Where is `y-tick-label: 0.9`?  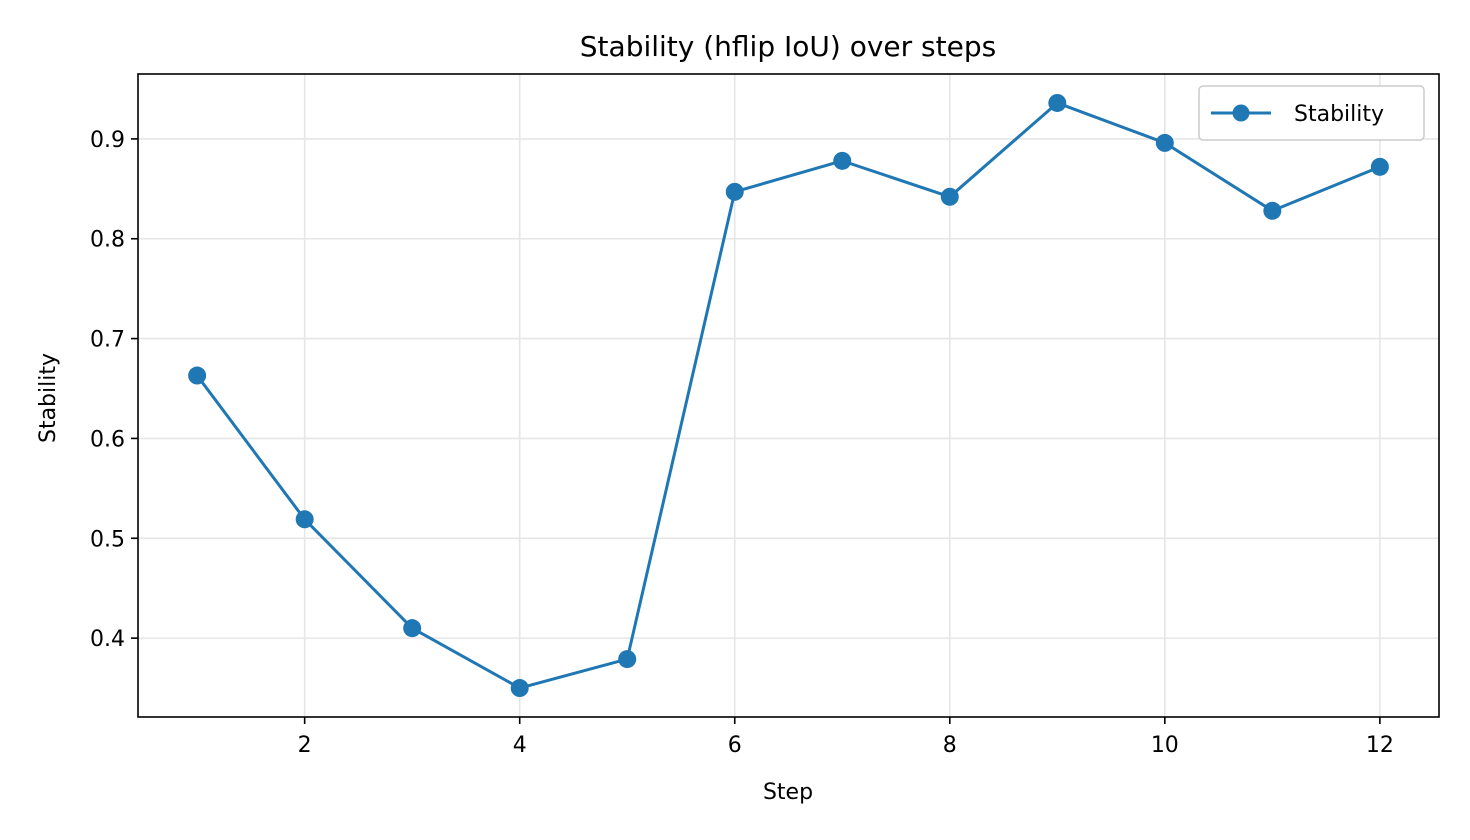 y-tick-label: 0.9 is located at coordinates (107, 140).